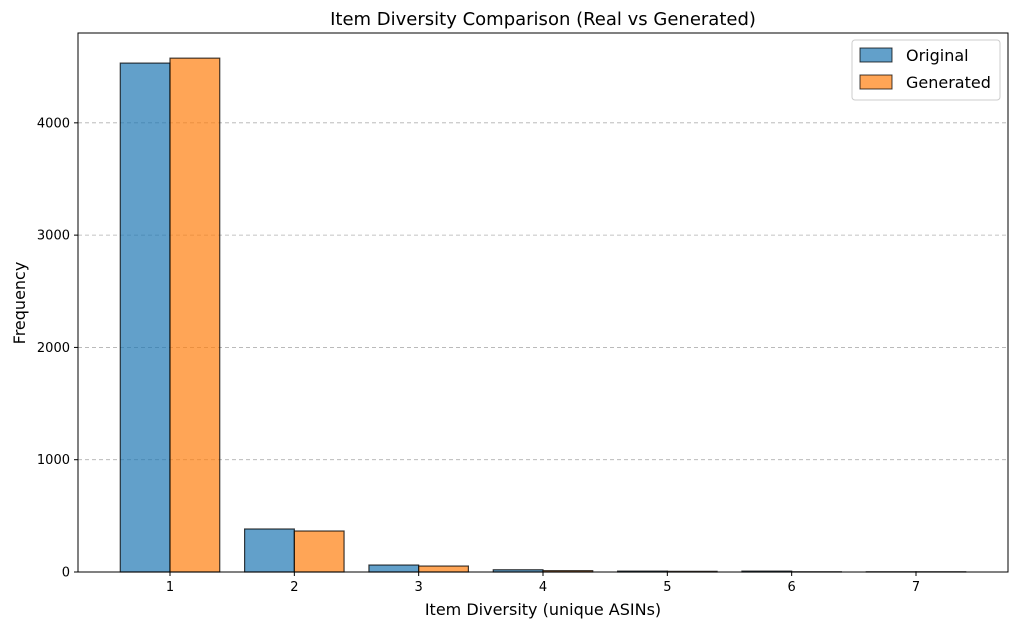 The width and height of the screenshot is (1018, 633). Describe the element at coordinates (53, 236) in the screenshot. I see `y-tick-label: 3000` at that location.